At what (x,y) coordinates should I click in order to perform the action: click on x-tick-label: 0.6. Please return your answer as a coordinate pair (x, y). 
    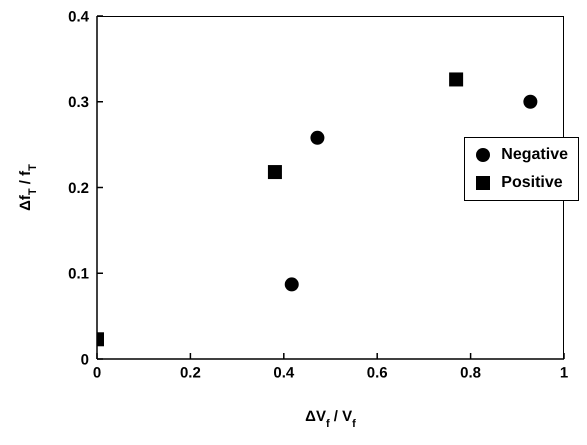
    Looking at the image, I should click on (377, 373).